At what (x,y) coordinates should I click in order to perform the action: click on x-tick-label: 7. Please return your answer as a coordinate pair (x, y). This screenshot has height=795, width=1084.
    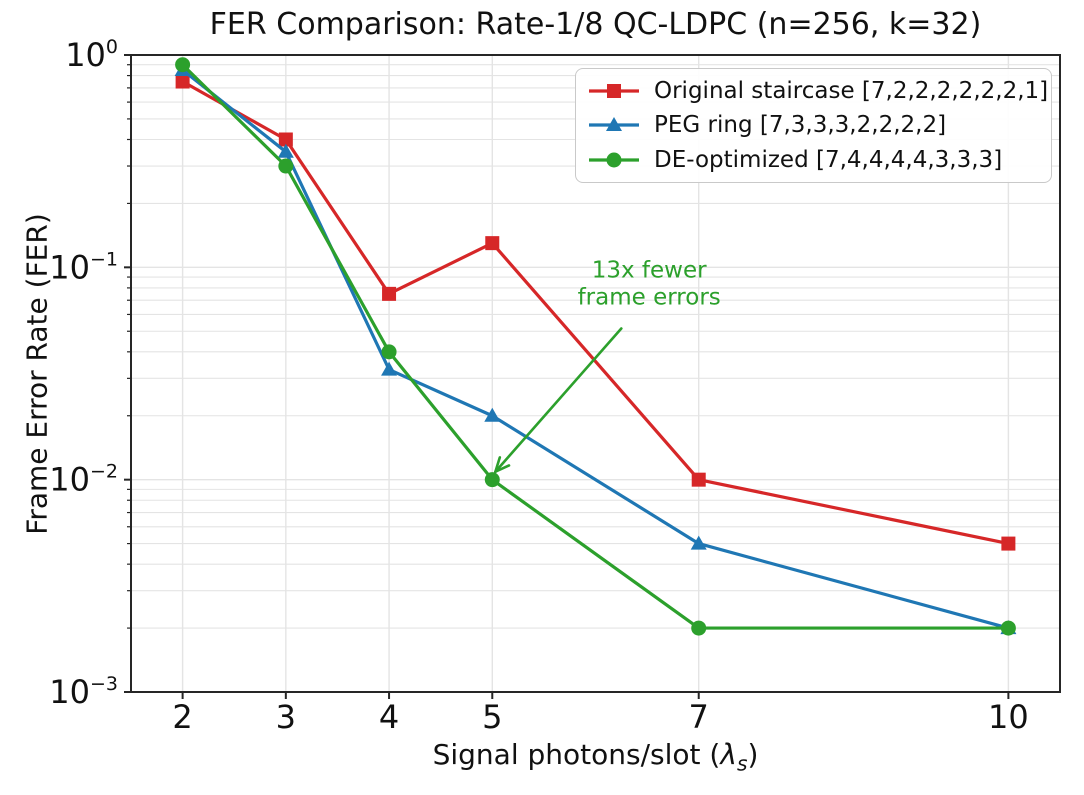
    Looking at the image, I should click on (699, 717).